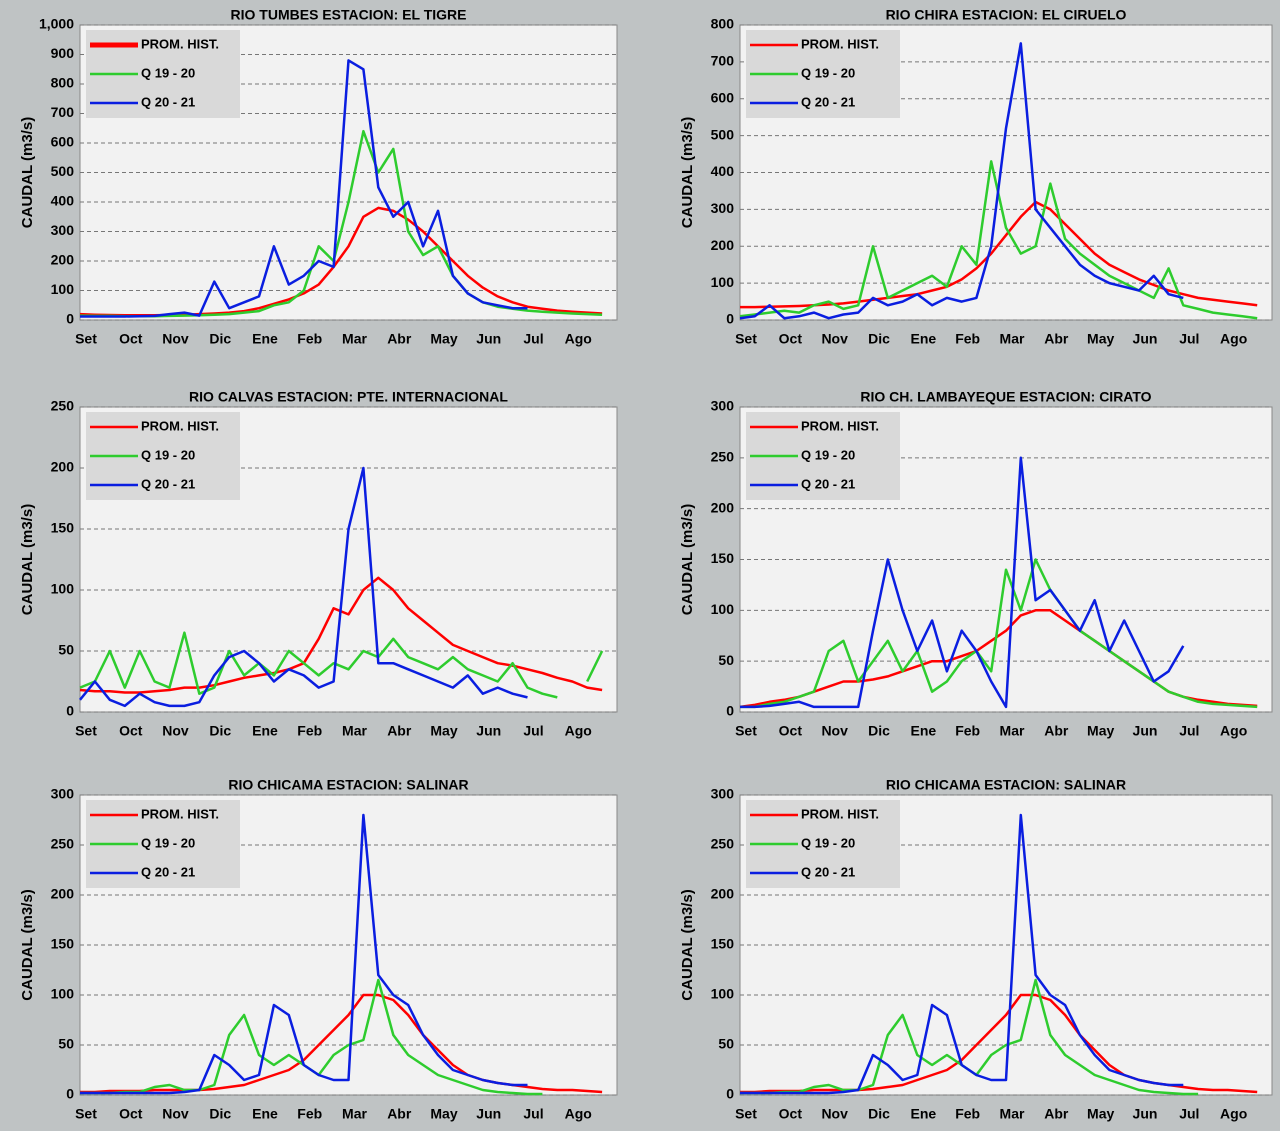 The height and width of the screenshot is (1131, 1280). What do you see at coordinates (56, 24) in the screenshot?
I see `y-tick-label: 1,000` at bounding box center [56, 24].